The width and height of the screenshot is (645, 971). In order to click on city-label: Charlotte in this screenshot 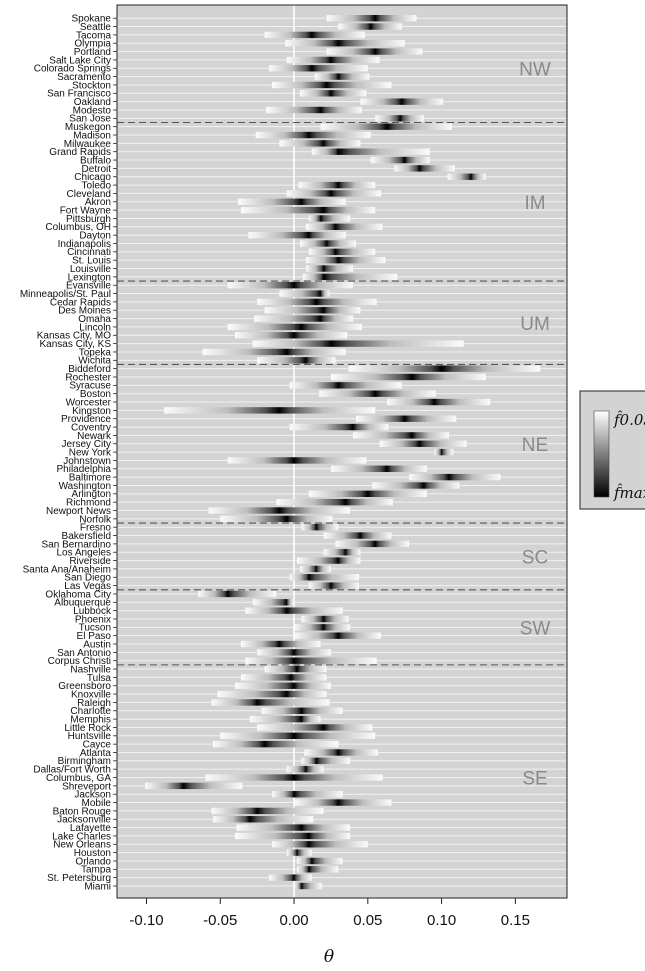, I will do `click(90, 711)`.